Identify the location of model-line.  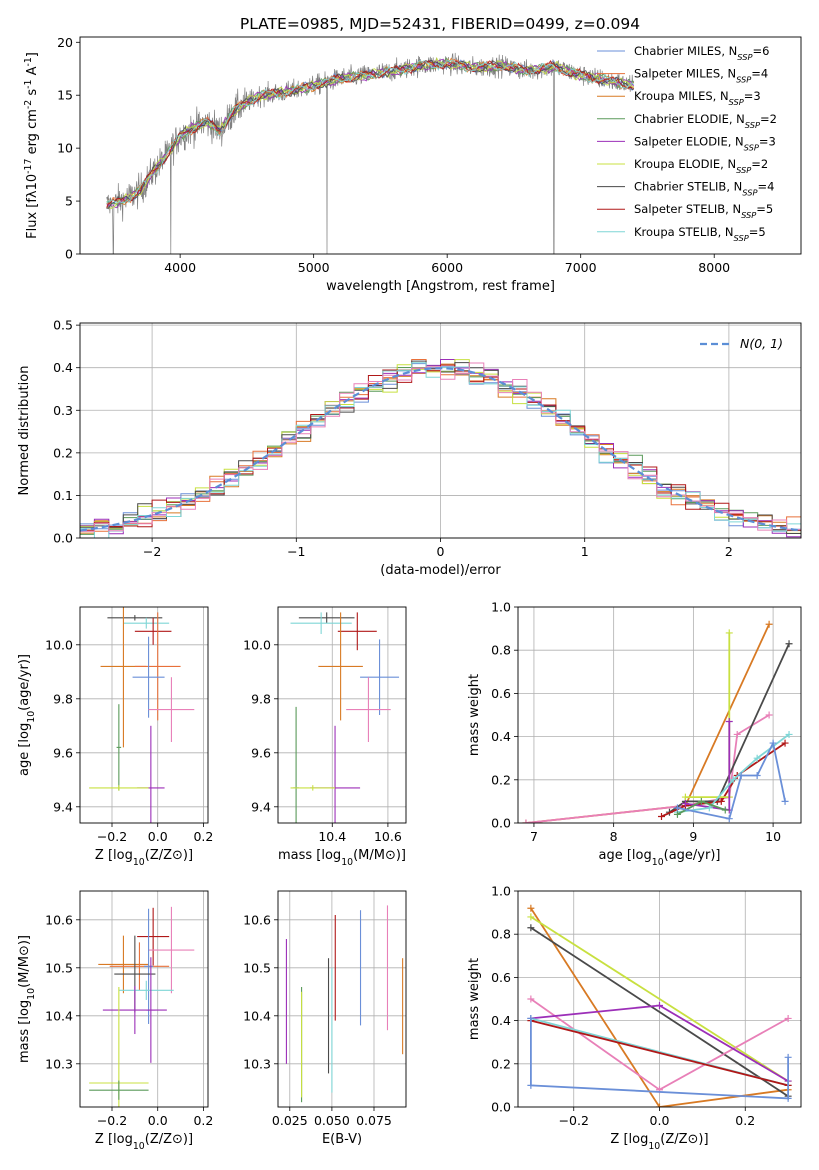
(370, 134).